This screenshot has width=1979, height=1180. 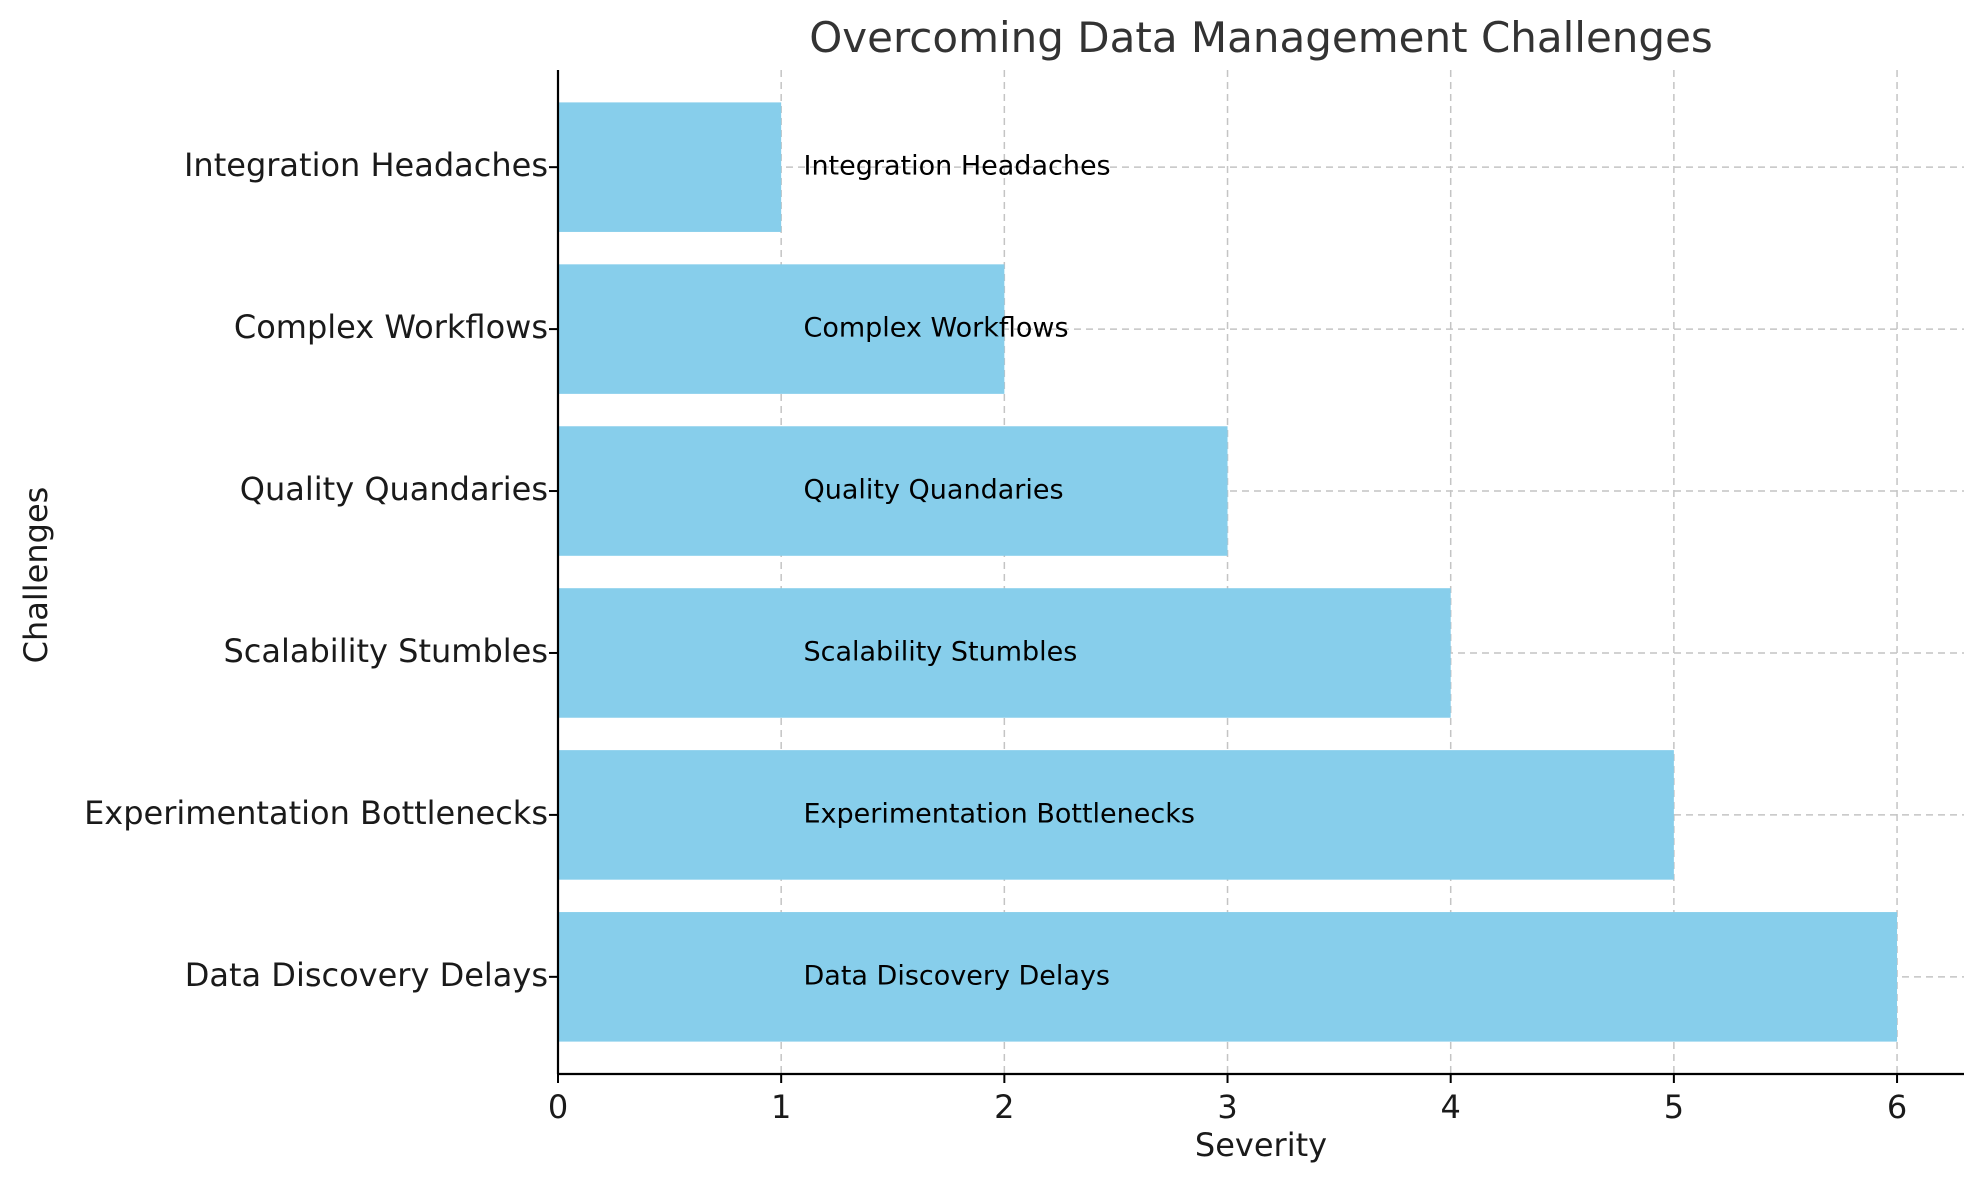 I want to click on bar-data-label: Data Discovery Delays, so click(x=956, y=975).